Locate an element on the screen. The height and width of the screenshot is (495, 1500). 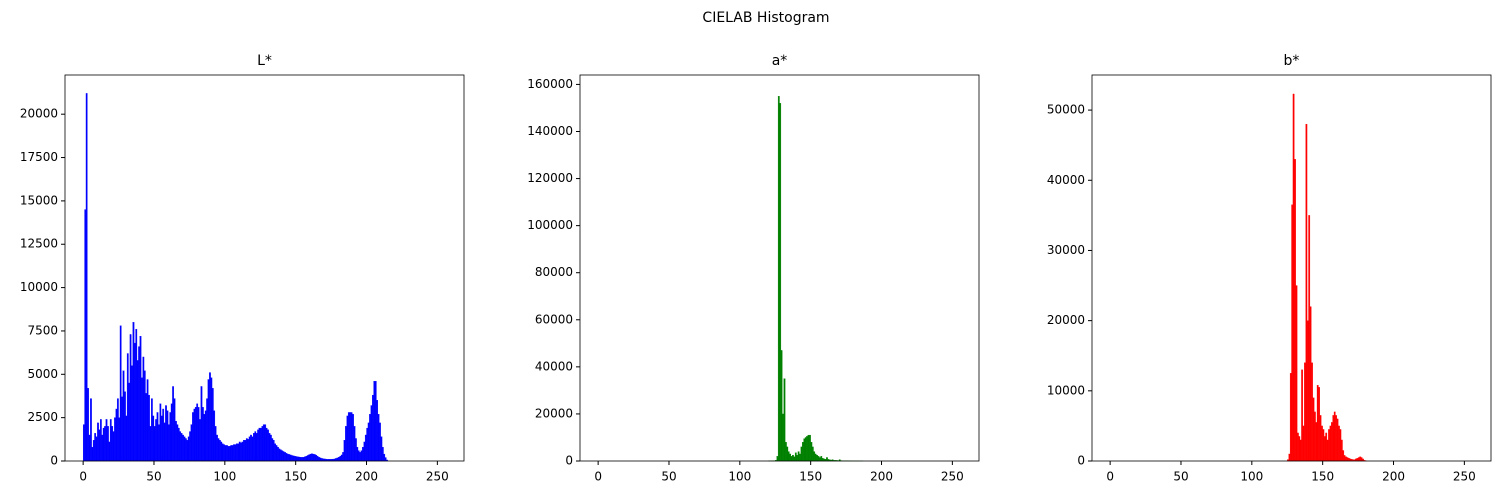
y-tick-label: 15000 is located at coordinates (39, 200).